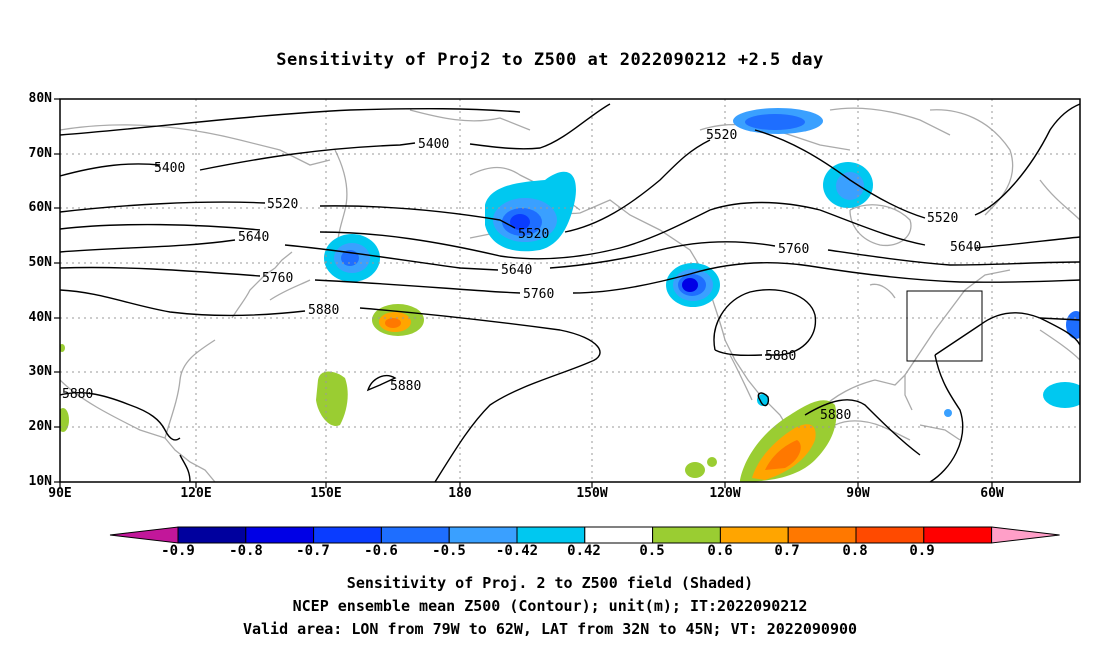 The width and height of the screenshot is (1100, 650). What do you see at coordinates (449, 551) in the screenshot?
I see `colorbar-label: -0.5` at bounding box center [449, 551].